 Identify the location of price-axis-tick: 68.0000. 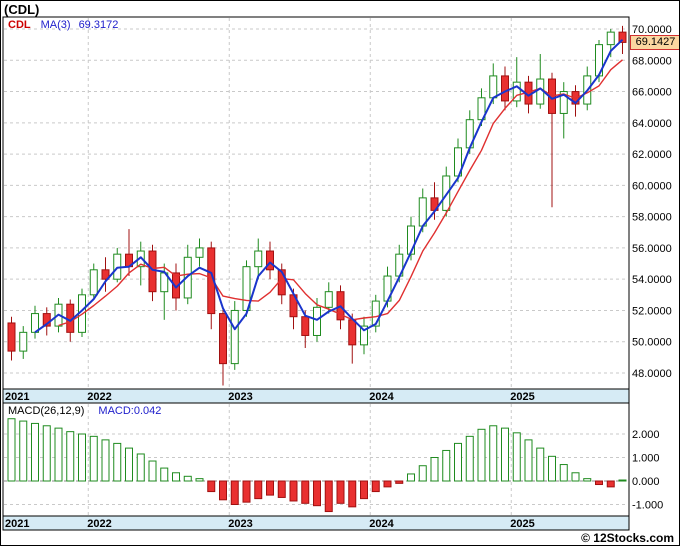
(652, 61).